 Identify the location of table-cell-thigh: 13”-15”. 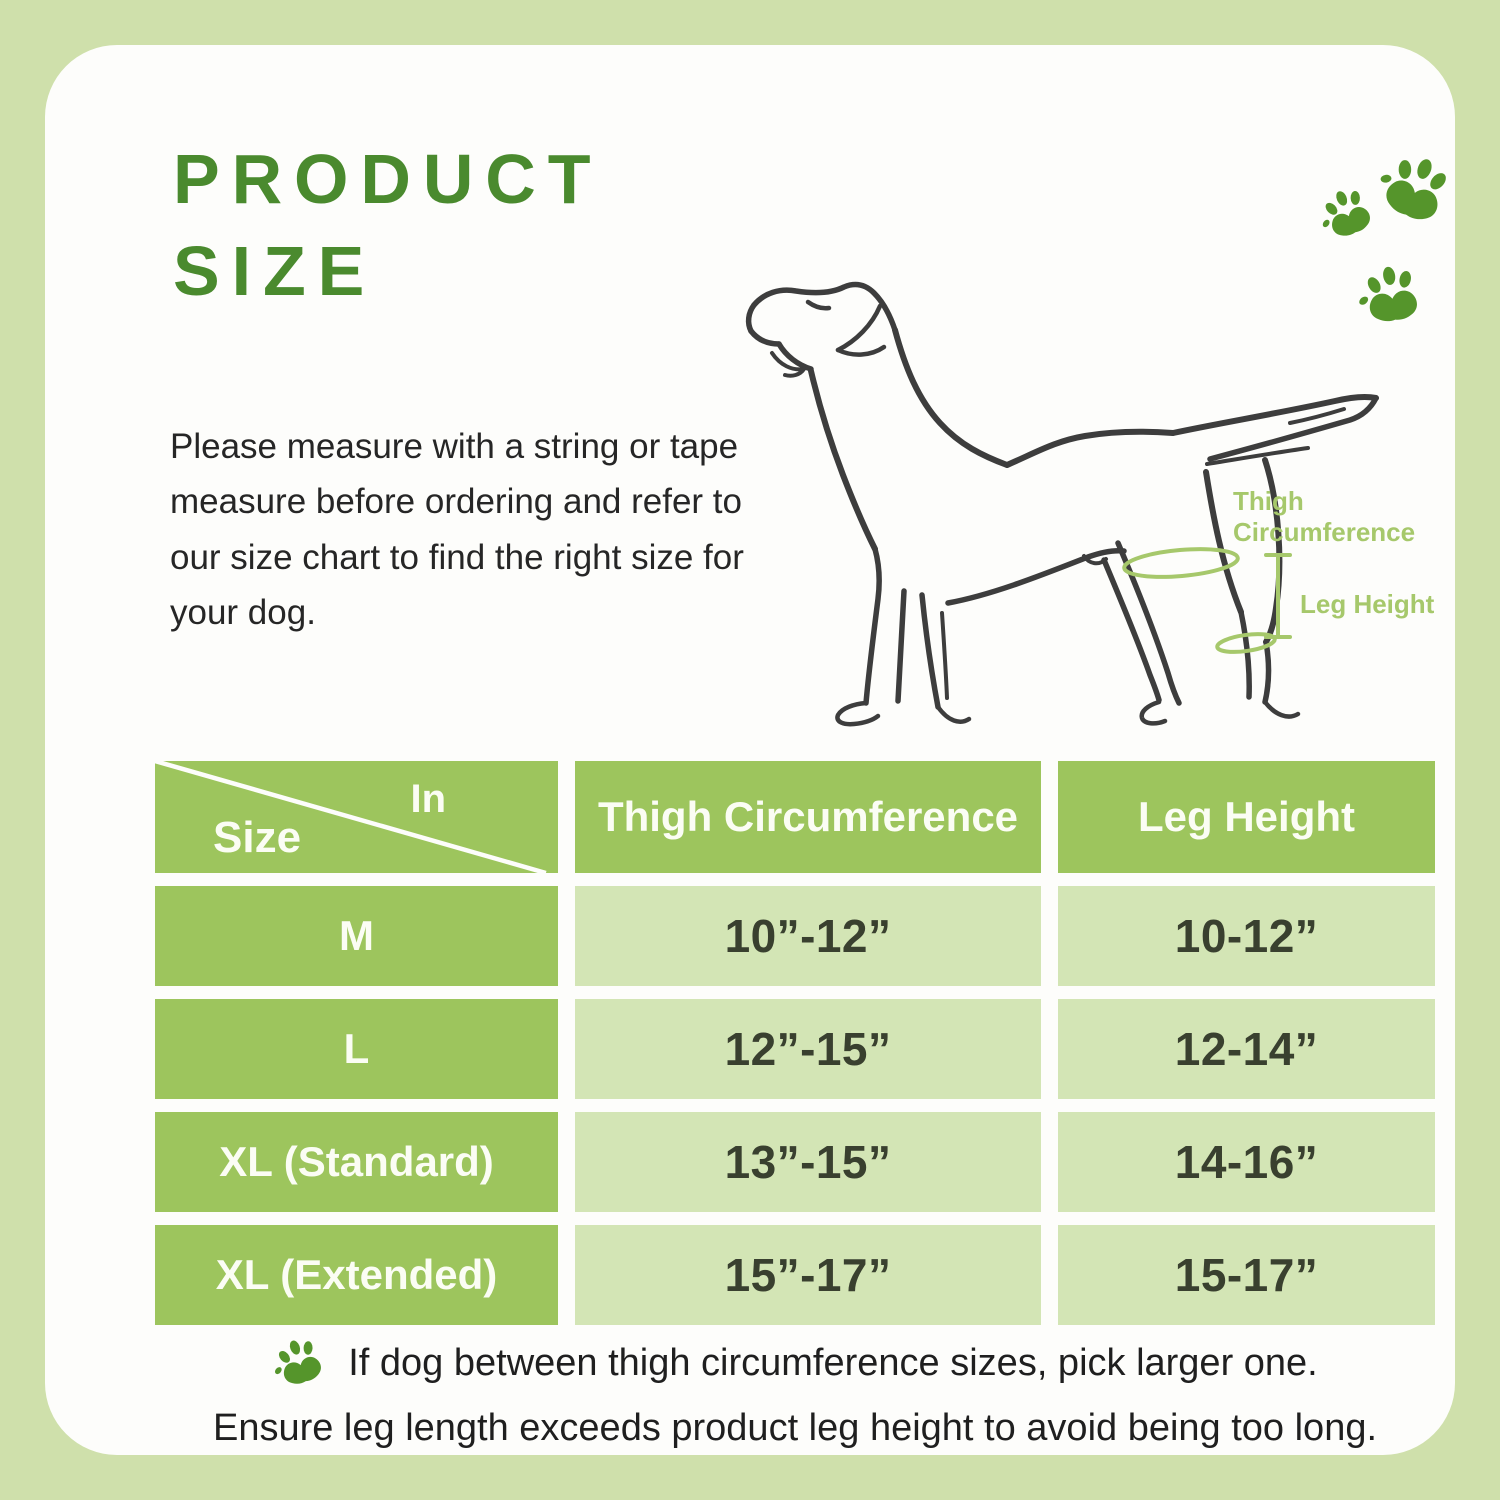
(808, 1162).